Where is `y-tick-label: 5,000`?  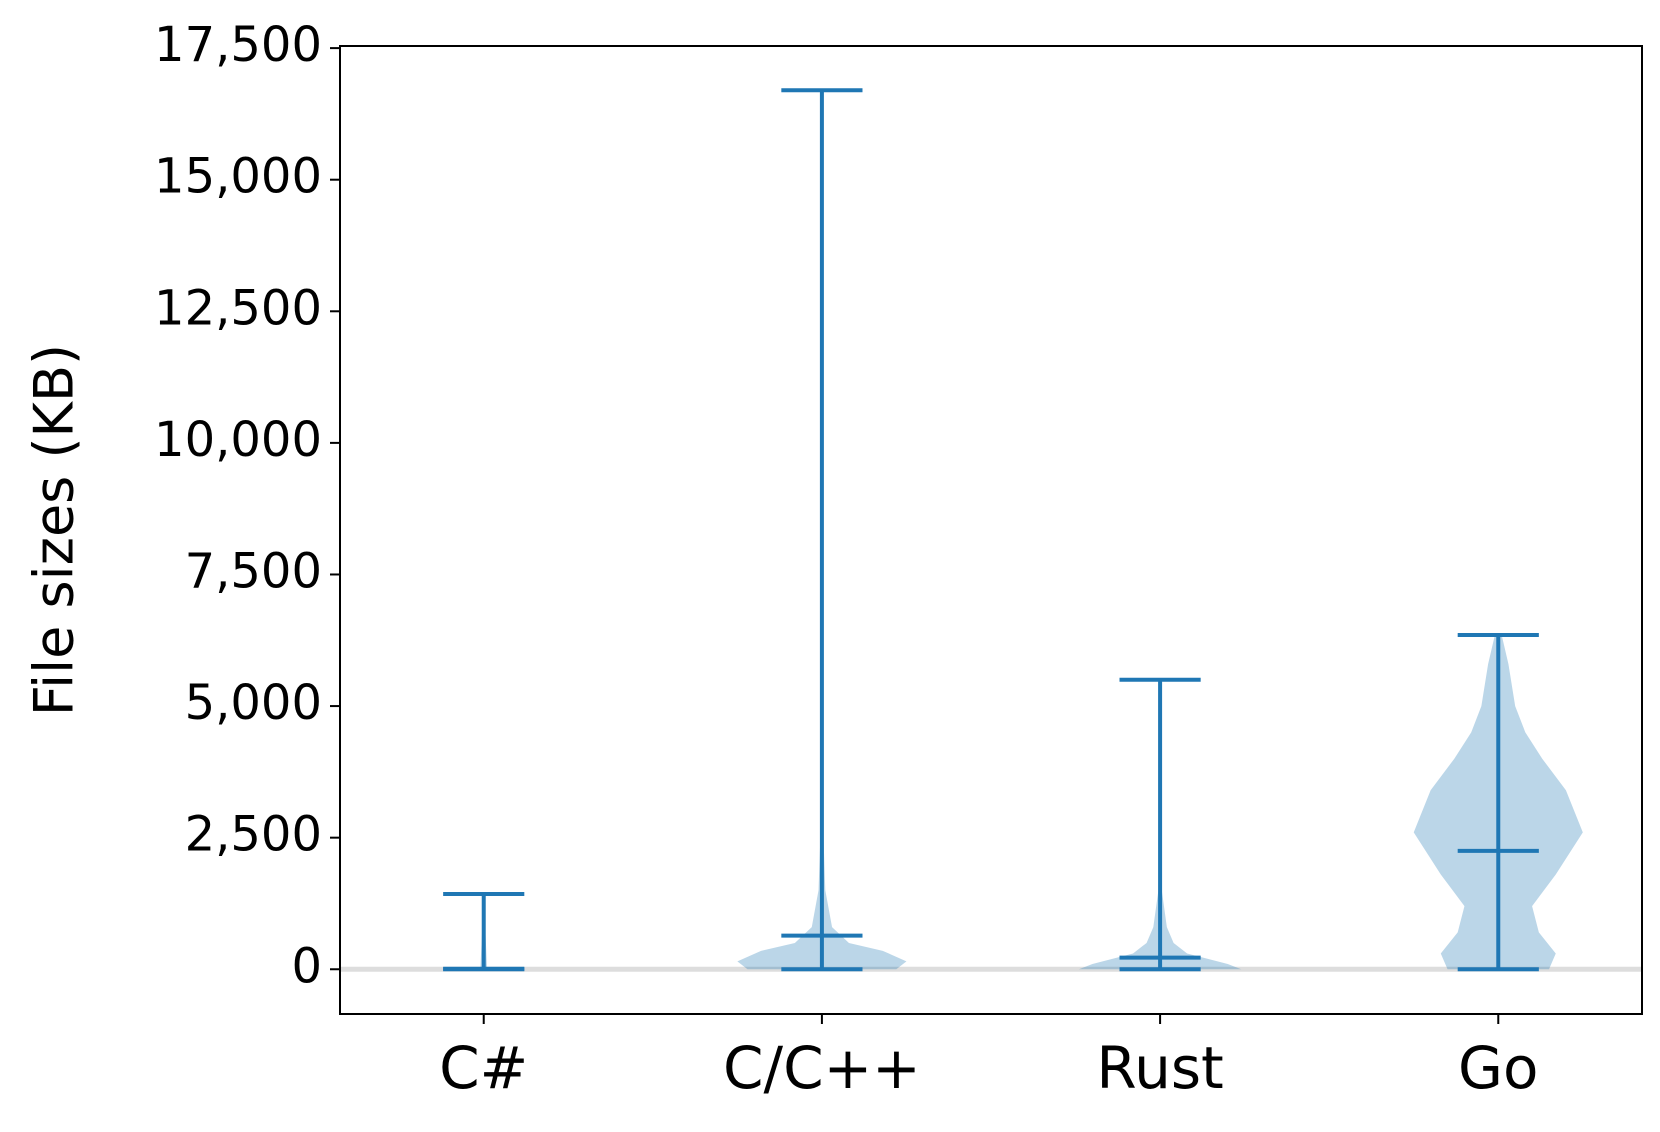 y-tick-label: 5,000 is located at coordinates (253, 703).